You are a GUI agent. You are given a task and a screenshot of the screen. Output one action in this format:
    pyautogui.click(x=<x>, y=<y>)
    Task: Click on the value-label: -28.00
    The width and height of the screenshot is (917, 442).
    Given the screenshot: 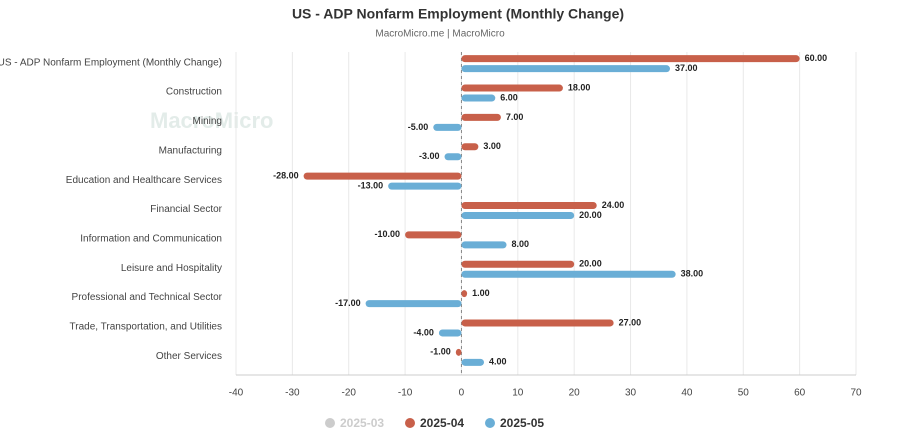 What is the action you would take?
    pyautogui.click(x=286, y=176)
    